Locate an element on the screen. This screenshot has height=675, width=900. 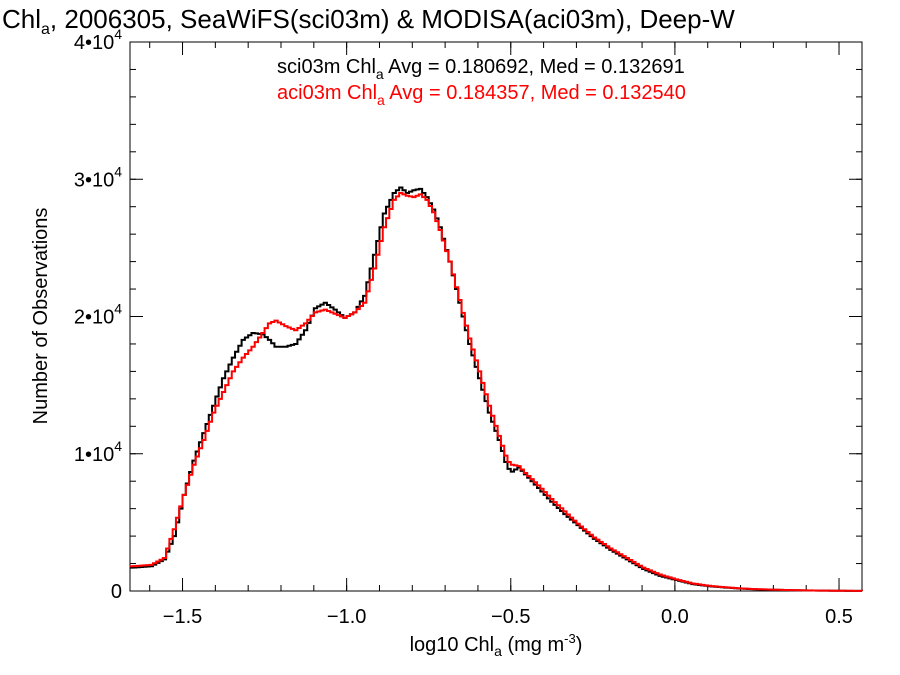
x-tick-label: 0.5 is located at coordinates (839, 617).